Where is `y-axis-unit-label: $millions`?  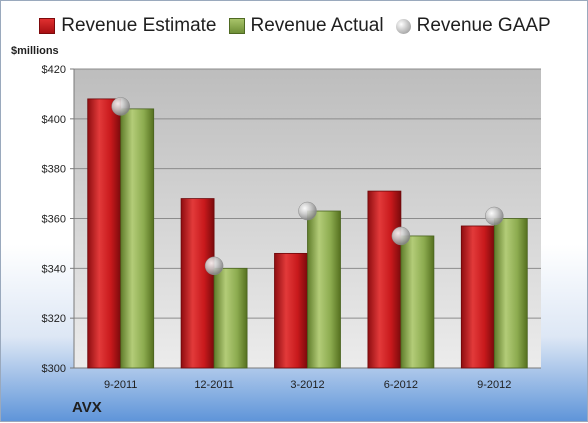 y-axis-unit-label: $millions is located at coordinates (35, 51).